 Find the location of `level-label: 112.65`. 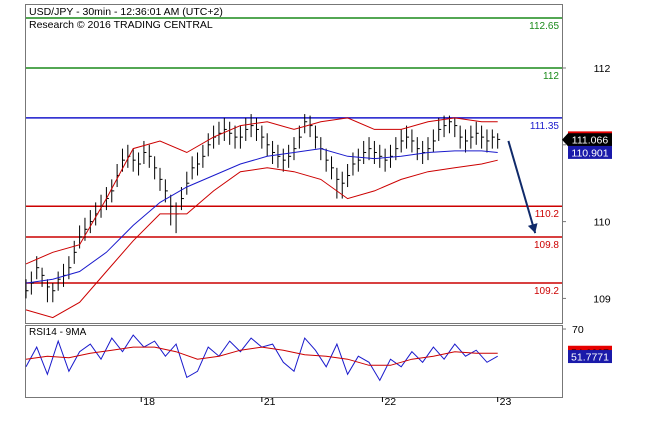

level-label: 112.65 is located at coordinates (544, 26).